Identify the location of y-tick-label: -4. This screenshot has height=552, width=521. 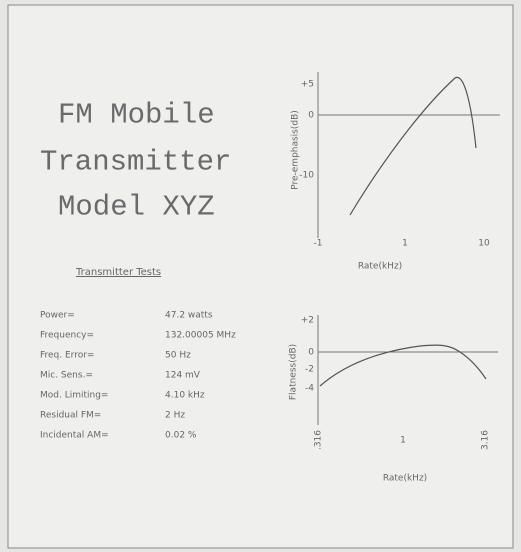
(309, 389).